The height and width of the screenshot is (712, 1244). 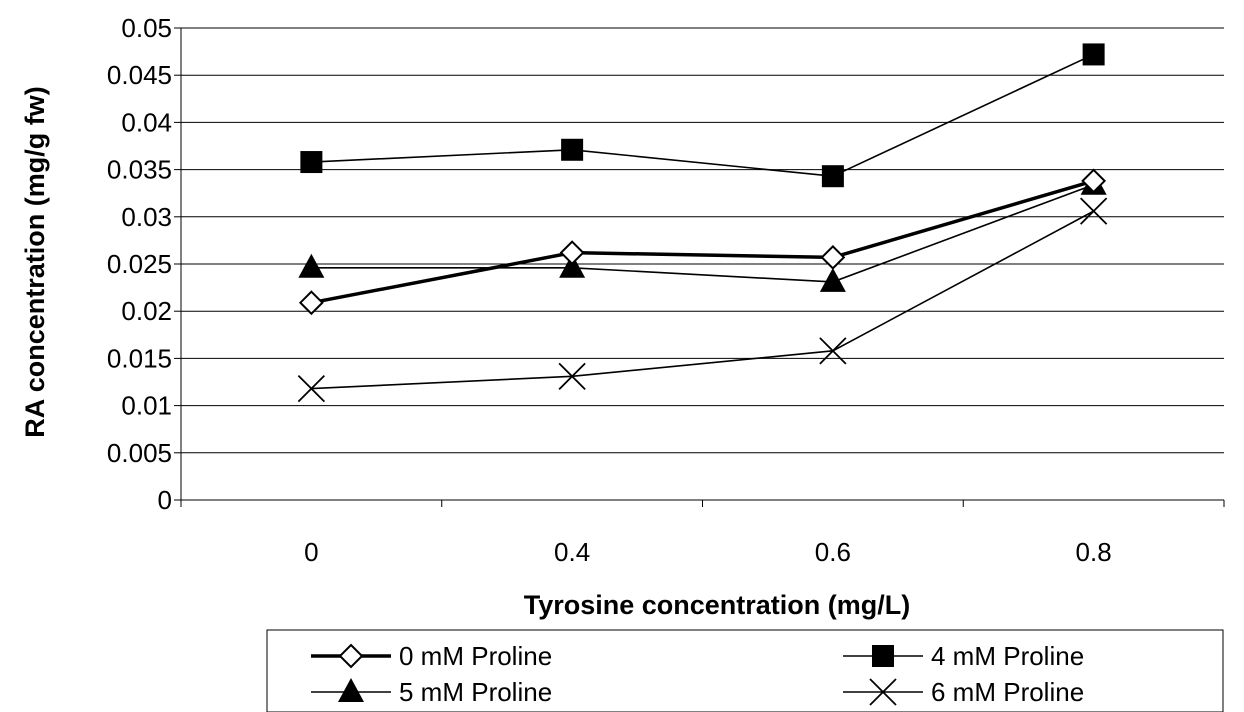 I want to click on legend-item: 6 mM Proline, so click(x=963, y=692).